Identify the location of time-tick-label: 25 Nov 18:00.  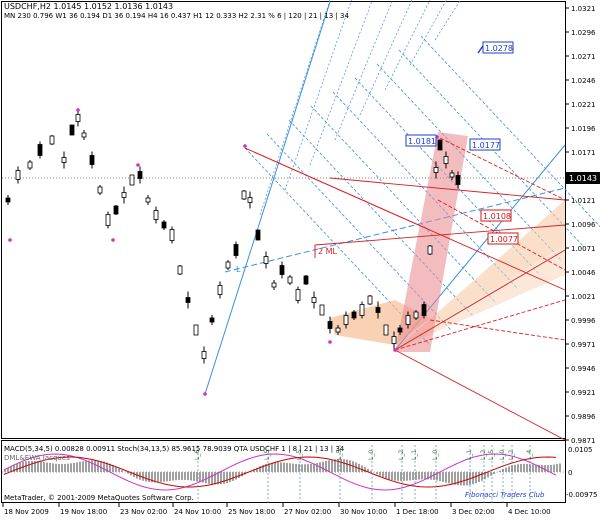
(251, 512).